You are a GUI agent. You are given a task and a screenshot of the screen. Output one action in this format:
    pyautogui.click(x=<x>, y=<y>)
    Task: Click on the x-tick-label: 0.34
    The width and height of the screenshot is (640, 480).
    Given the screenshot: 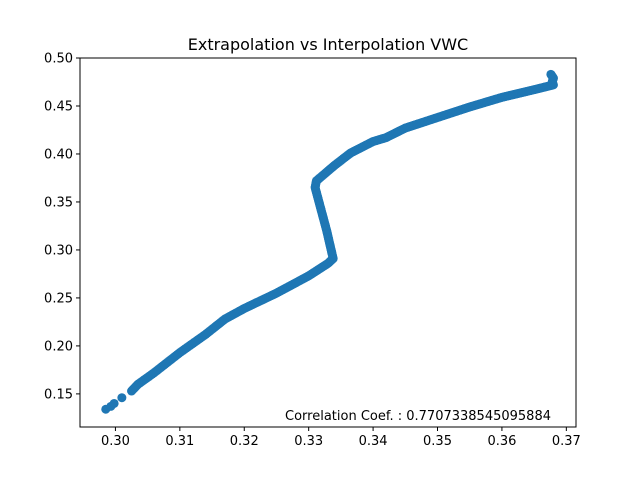 What is the action you would take?
    pyautogui.click(x=373, y=441)
    